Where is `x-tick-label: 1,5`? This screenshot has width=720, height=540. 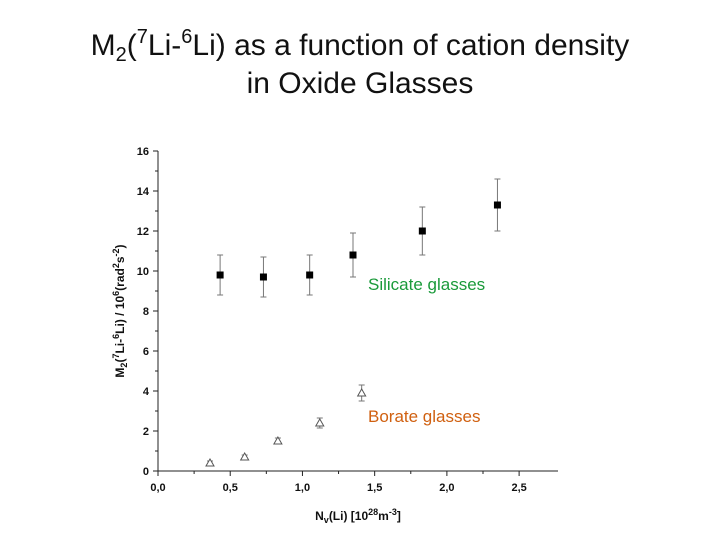
x-tick-label: 1,5 is located at coordinates (374, 488).